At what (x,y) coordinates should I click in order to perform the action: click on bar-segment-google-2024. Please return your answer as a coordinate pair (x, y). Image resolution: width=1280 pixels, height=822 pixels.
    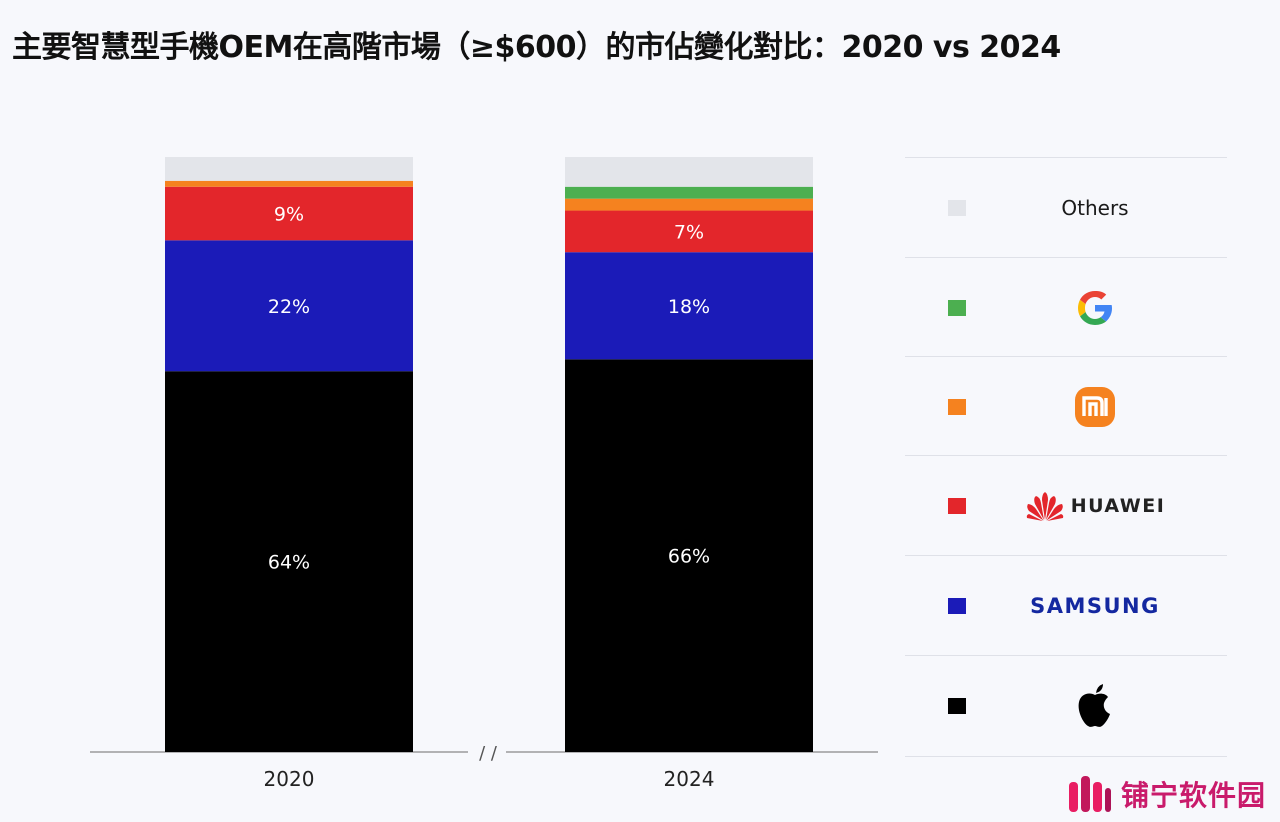
    Looking at the image, I should click on (689, 192).